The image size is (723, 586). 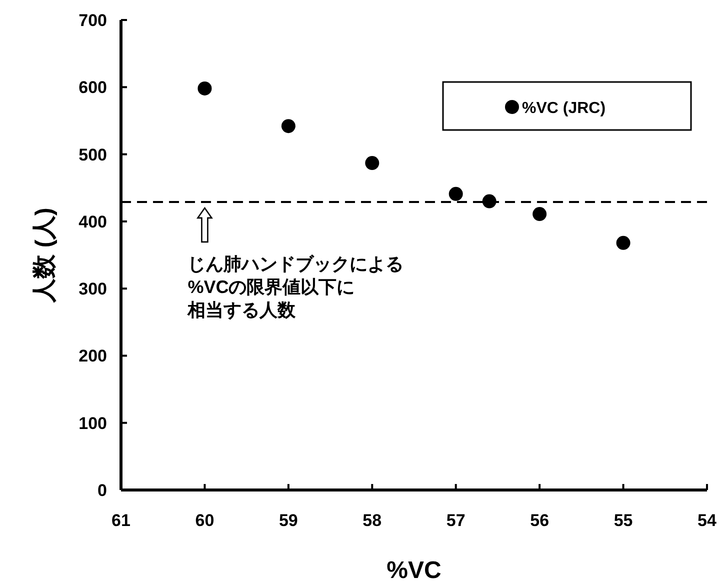 What do you see at coordinates (92, 222) in the screenshot?
I see `y-tick-label: 400` at bounding box center [92, 222].